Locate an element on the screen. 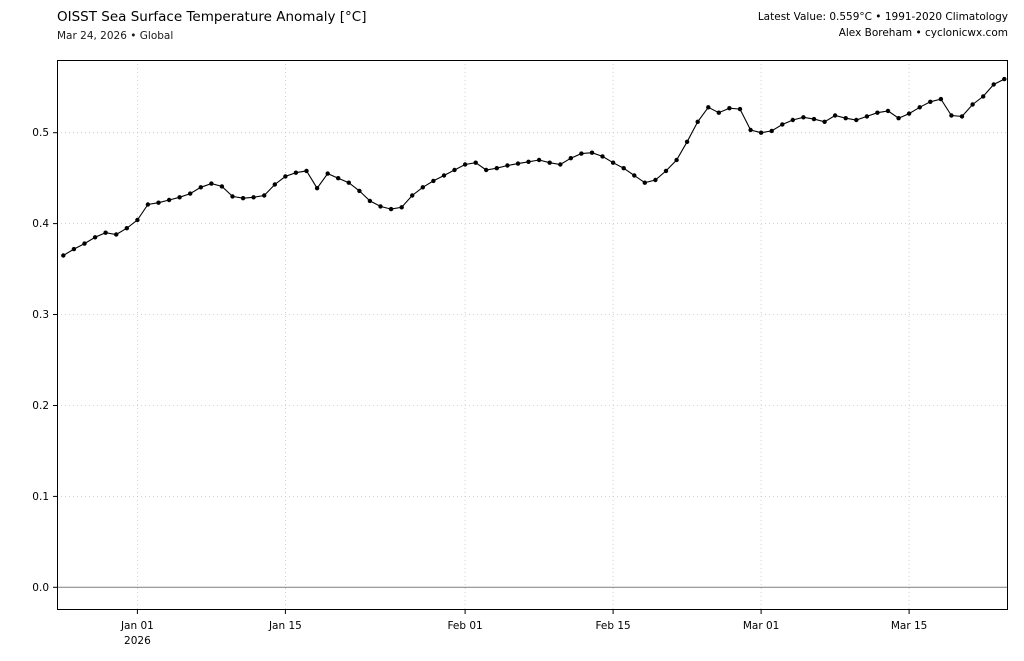  svg-text: 0.3 is located at coordinates (40, 315).